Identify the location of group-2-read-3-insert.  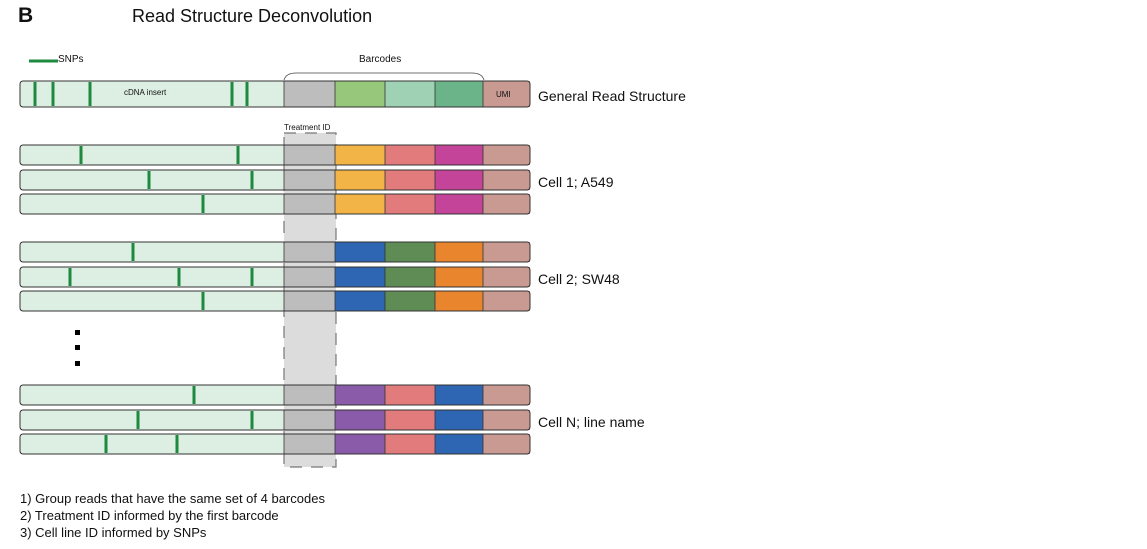
(152, 301).